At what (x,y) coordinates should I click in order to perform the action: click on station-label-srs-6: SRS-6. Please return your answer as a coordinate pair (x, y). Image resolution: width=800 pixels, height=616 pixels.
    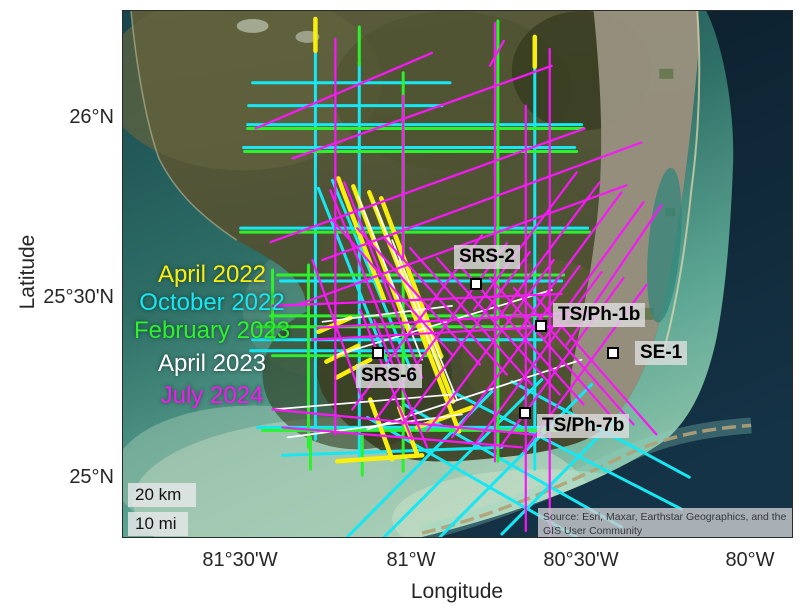
    Looking at the image, I should click on (389, 376).